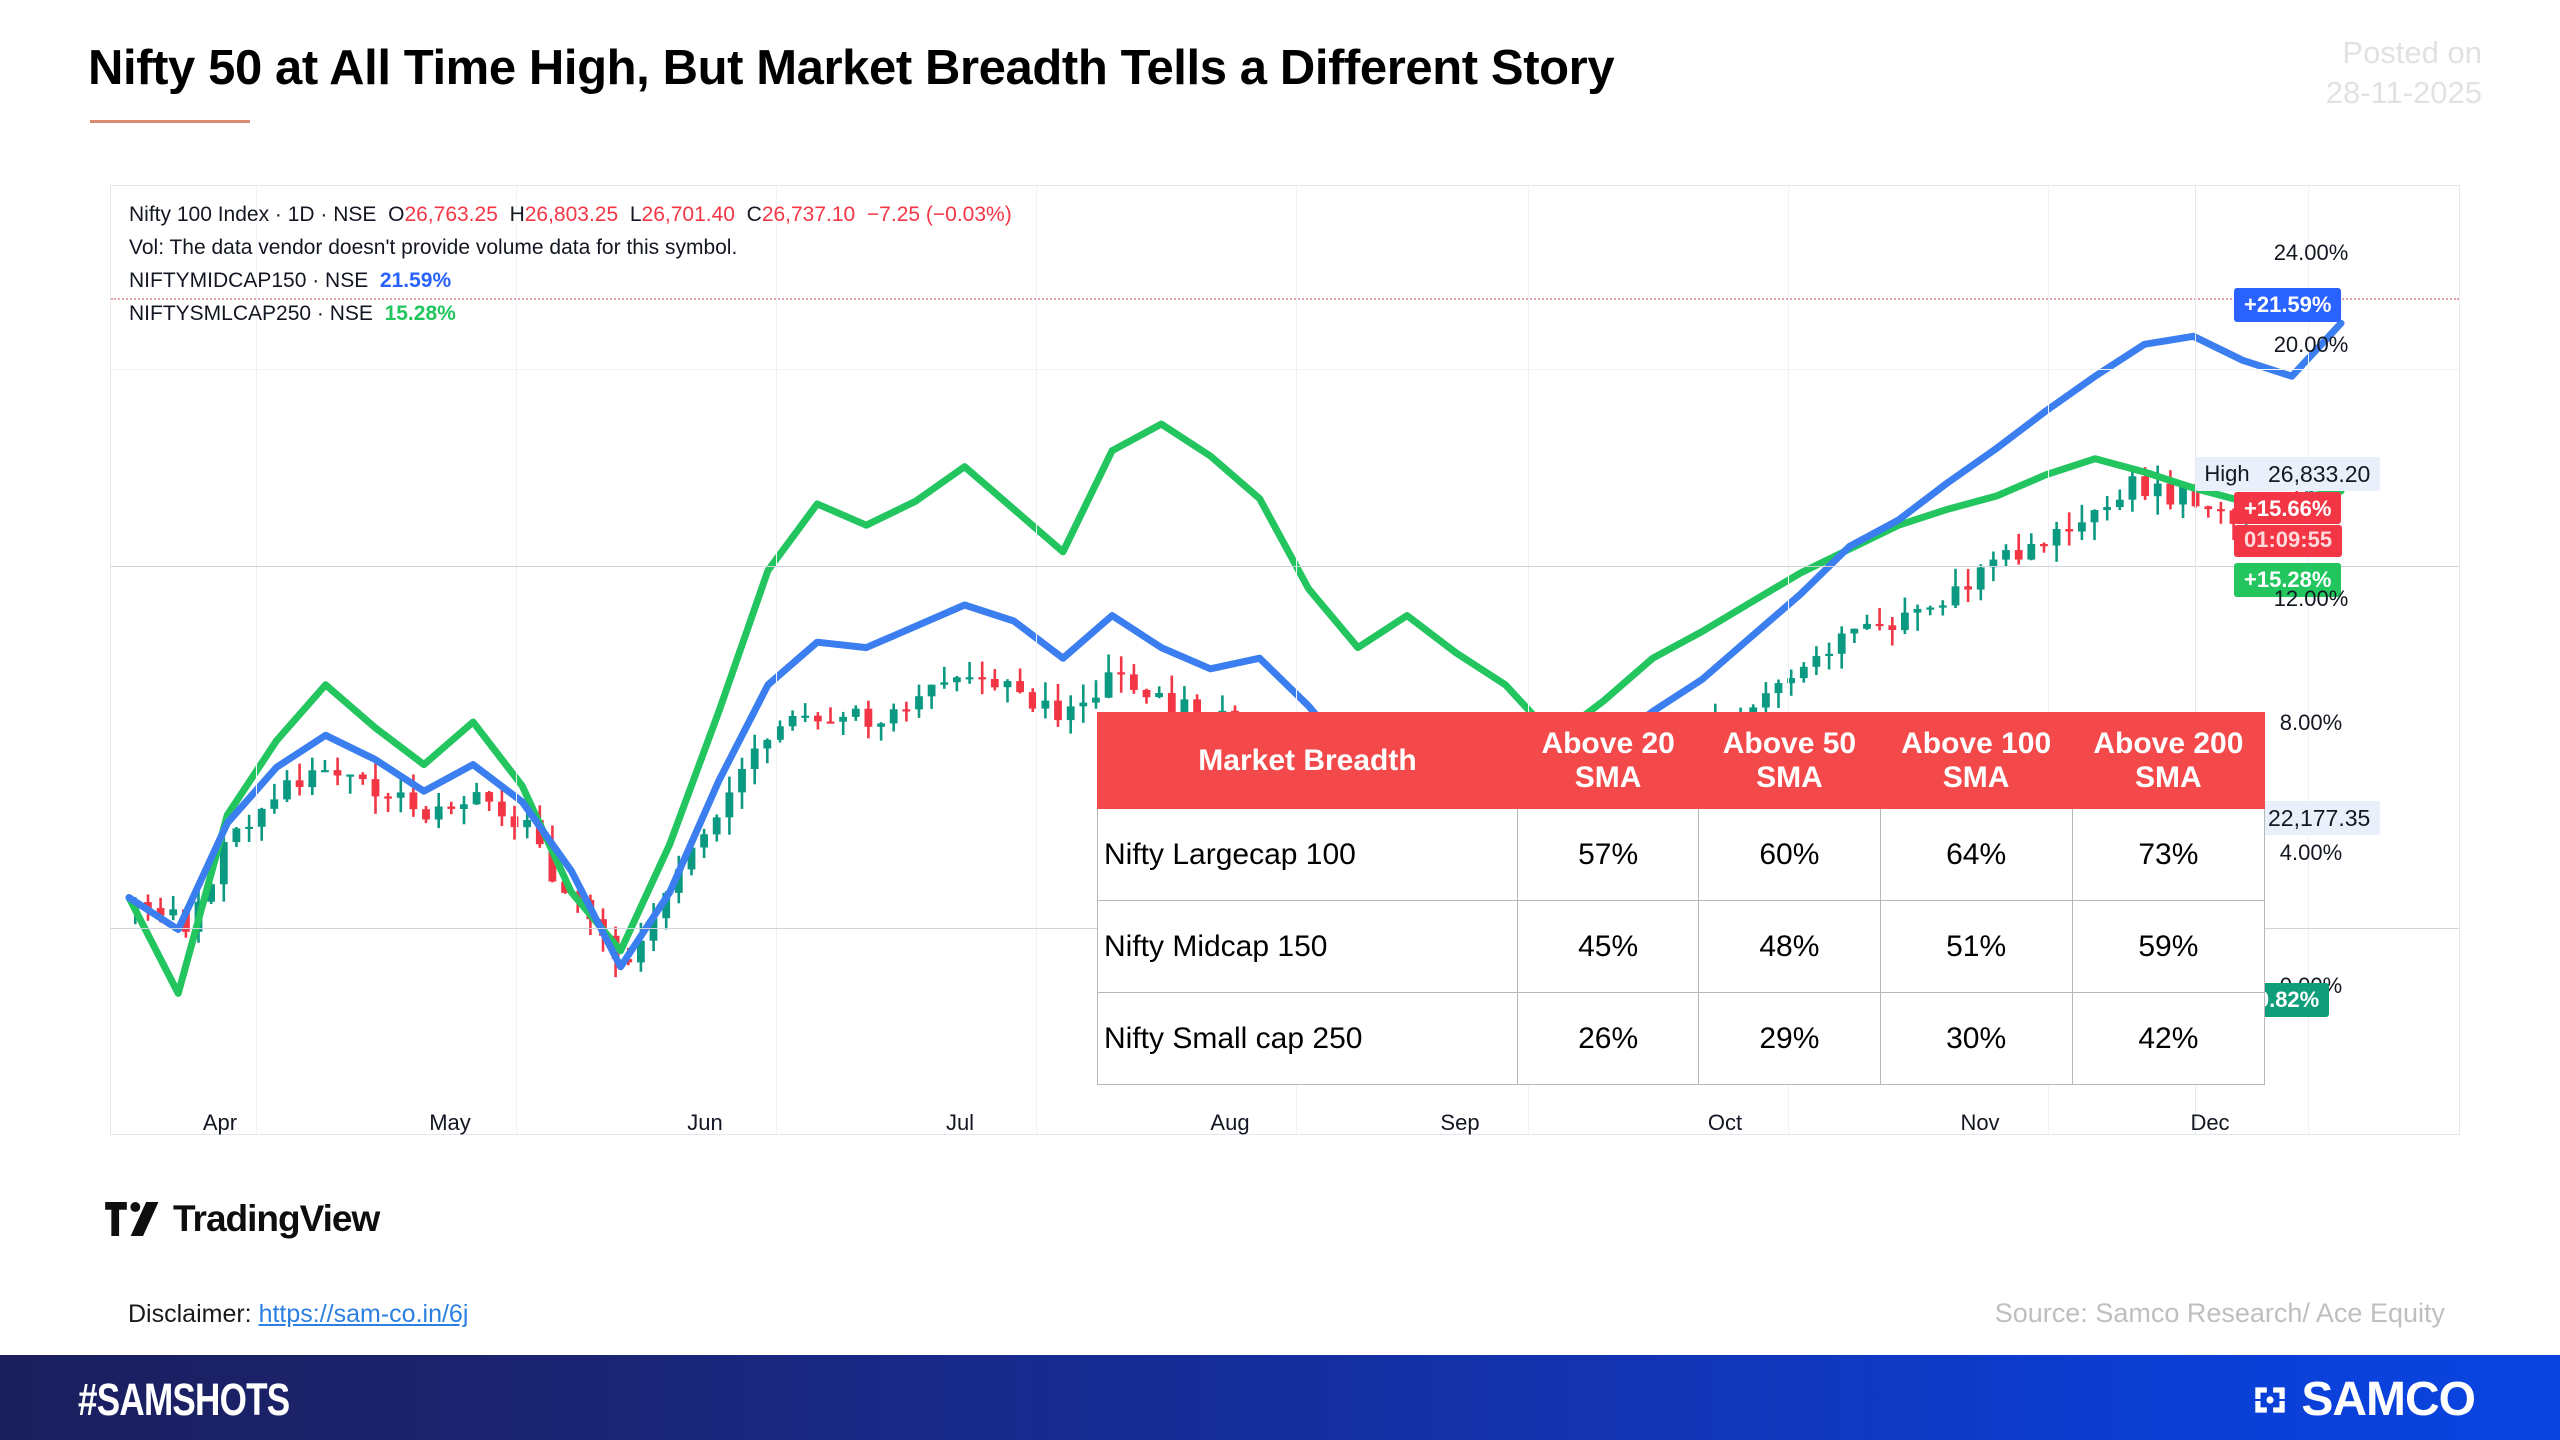  What do you see at coordinates (1307, 855) in the screenshot?
I see `row-label: Nifty Largecap 100` at bounding box center [1307, 855].